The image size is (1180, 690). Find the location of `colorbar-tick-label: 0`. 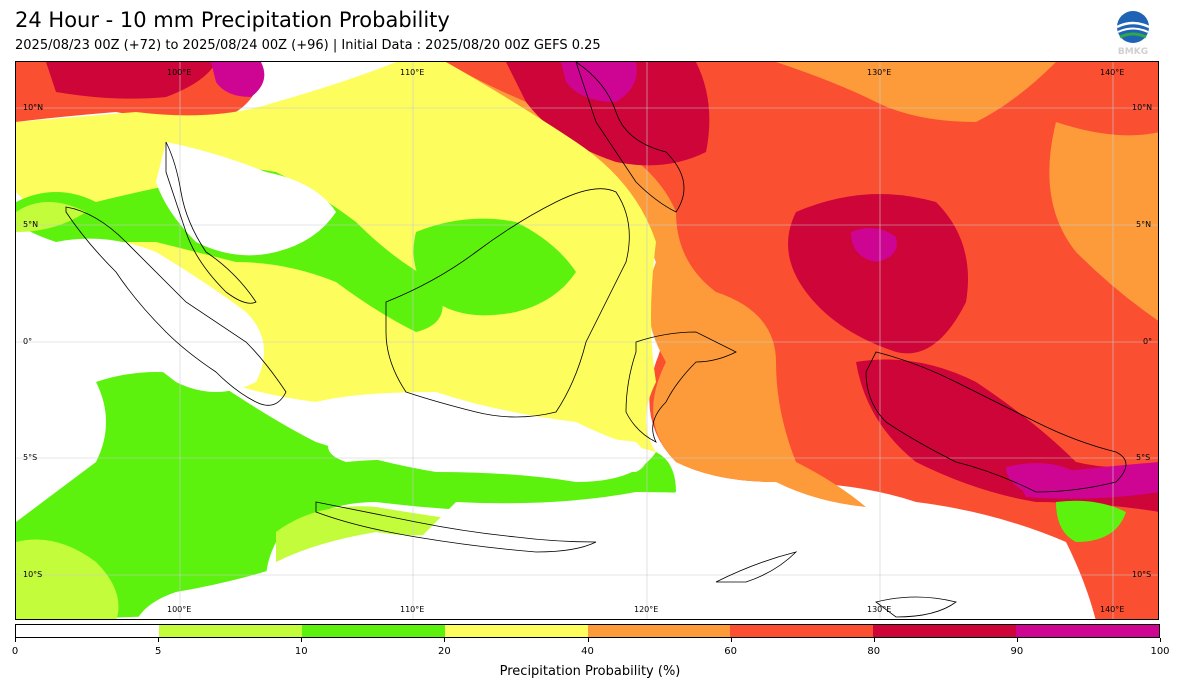

colorbar-tick-label: 0 is located at coordinates (15, 651).